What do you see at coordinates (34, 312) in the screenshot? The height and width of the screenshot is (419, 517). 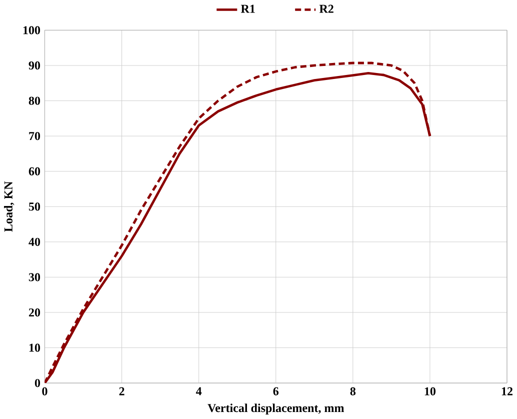 I see `y-tick-label: 20` at bounding box center [34, 312].